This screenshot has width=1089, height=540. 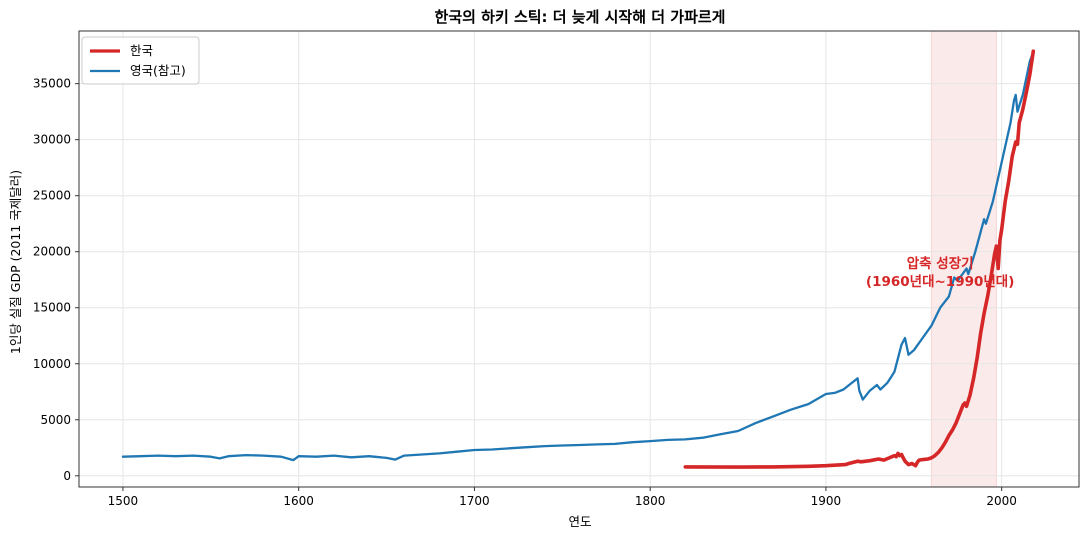 I want to click on highlight-annotation-line: (1960년대~1990년대), so click(x=940, y=282).